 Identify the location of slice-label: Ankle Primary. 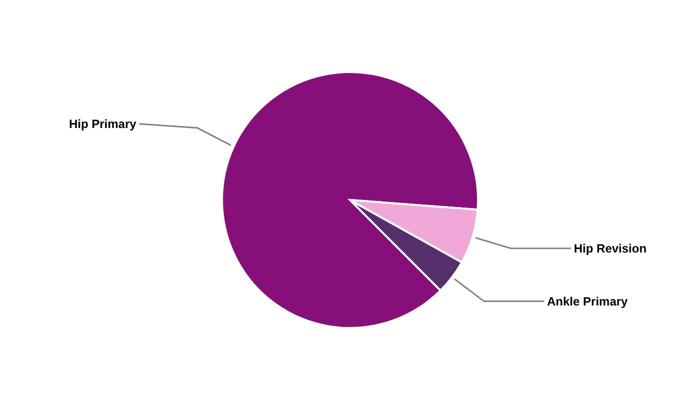
(587, 301).